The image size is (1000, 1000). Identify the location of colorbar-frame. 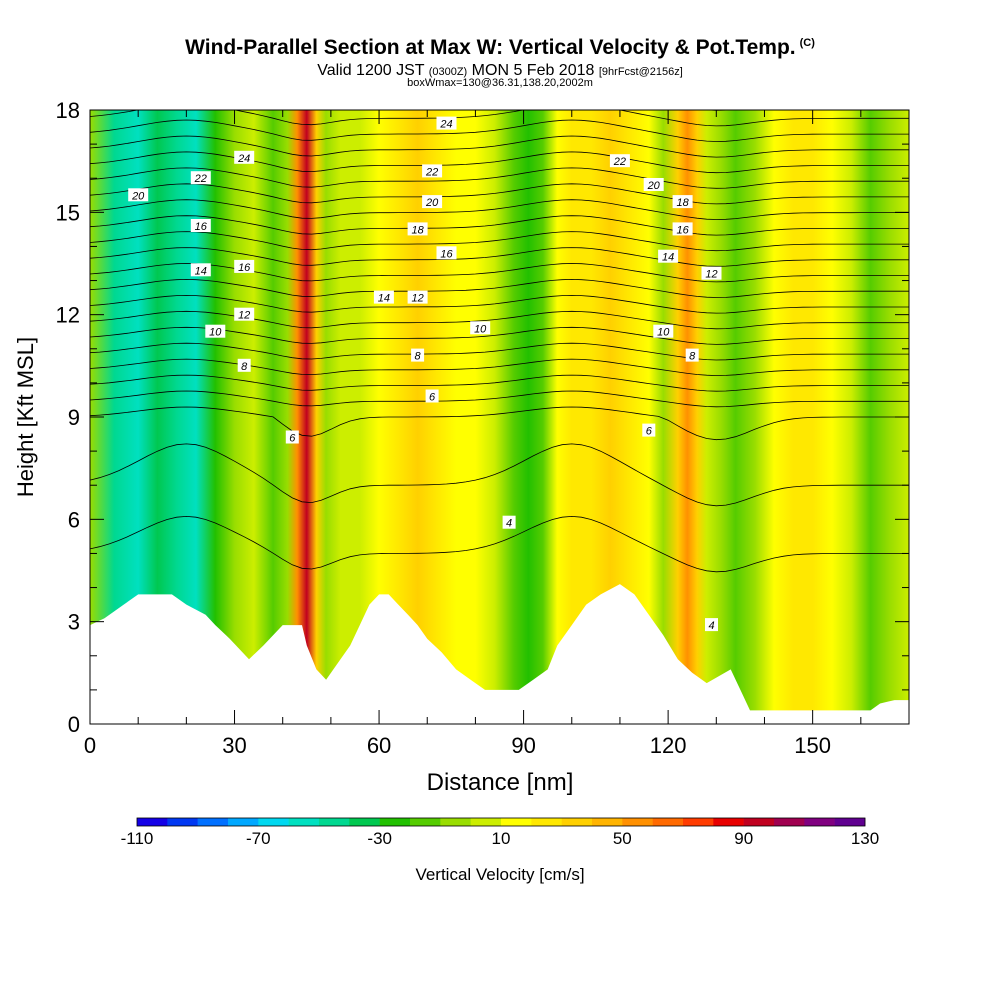
(501, 822).